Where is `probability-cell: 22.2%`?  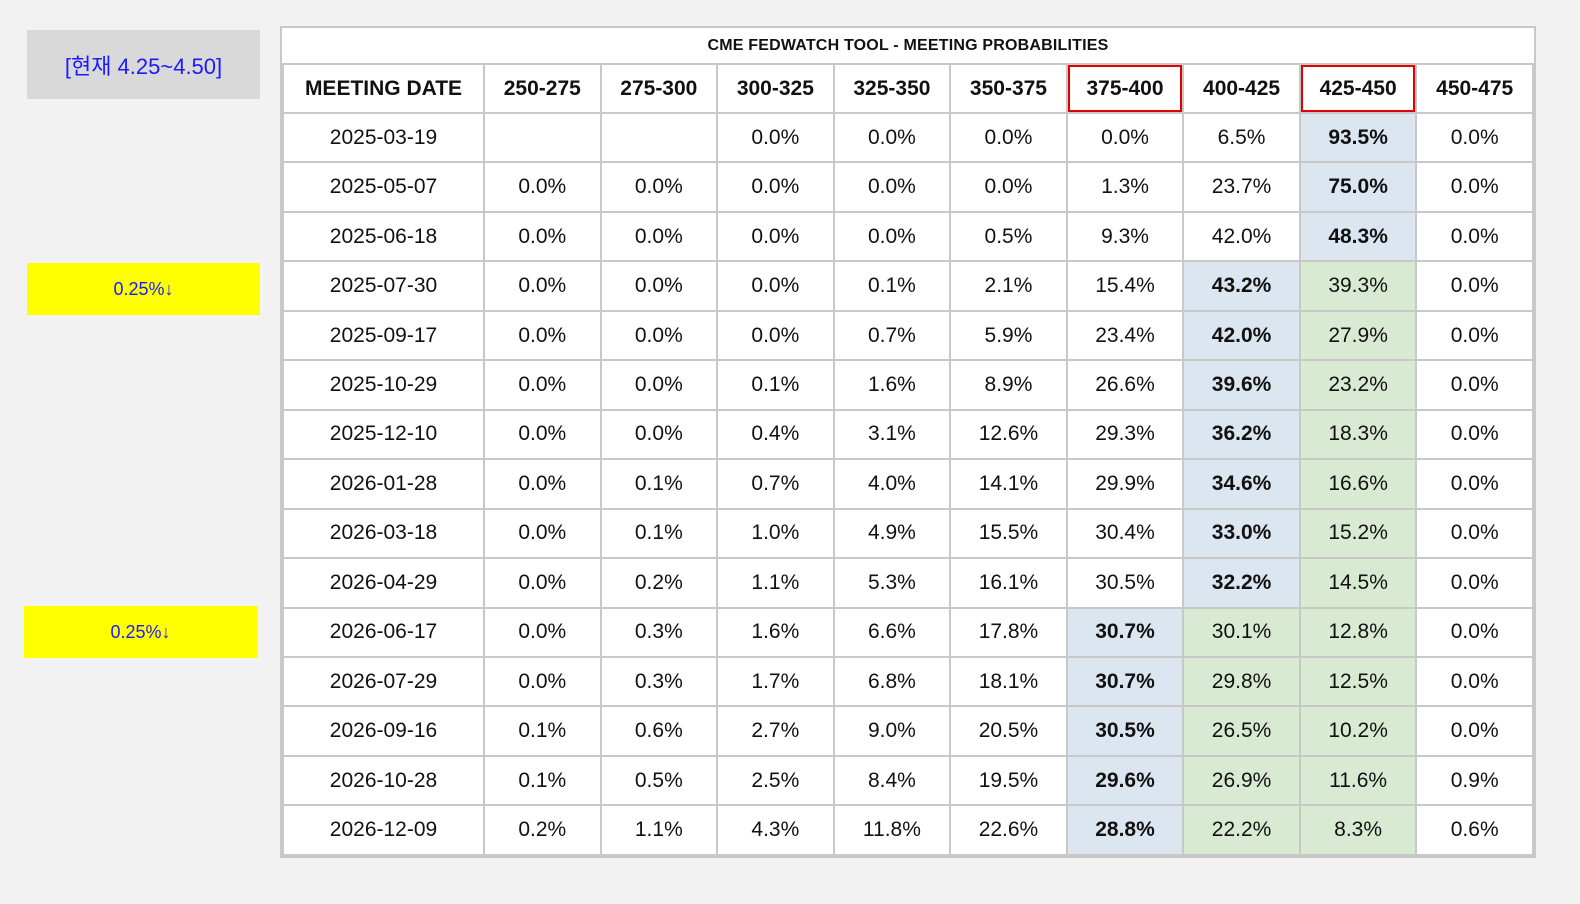
probability-cell: 22.2% is located at coordinates (1241, 830).